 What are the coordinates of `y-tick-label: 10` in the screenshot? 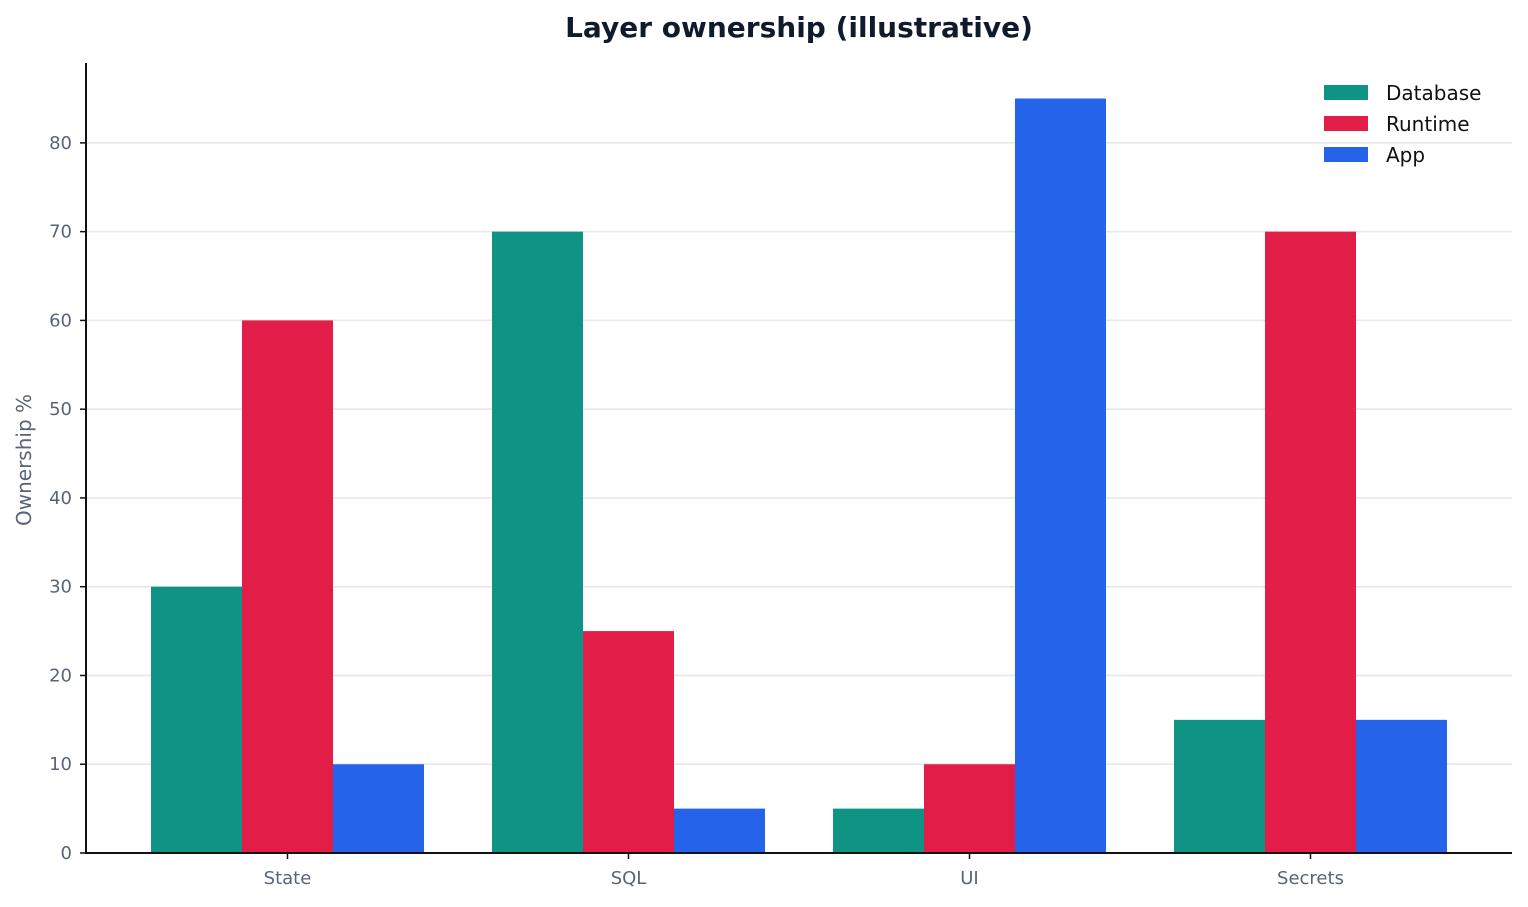 It's located at (60, 764).